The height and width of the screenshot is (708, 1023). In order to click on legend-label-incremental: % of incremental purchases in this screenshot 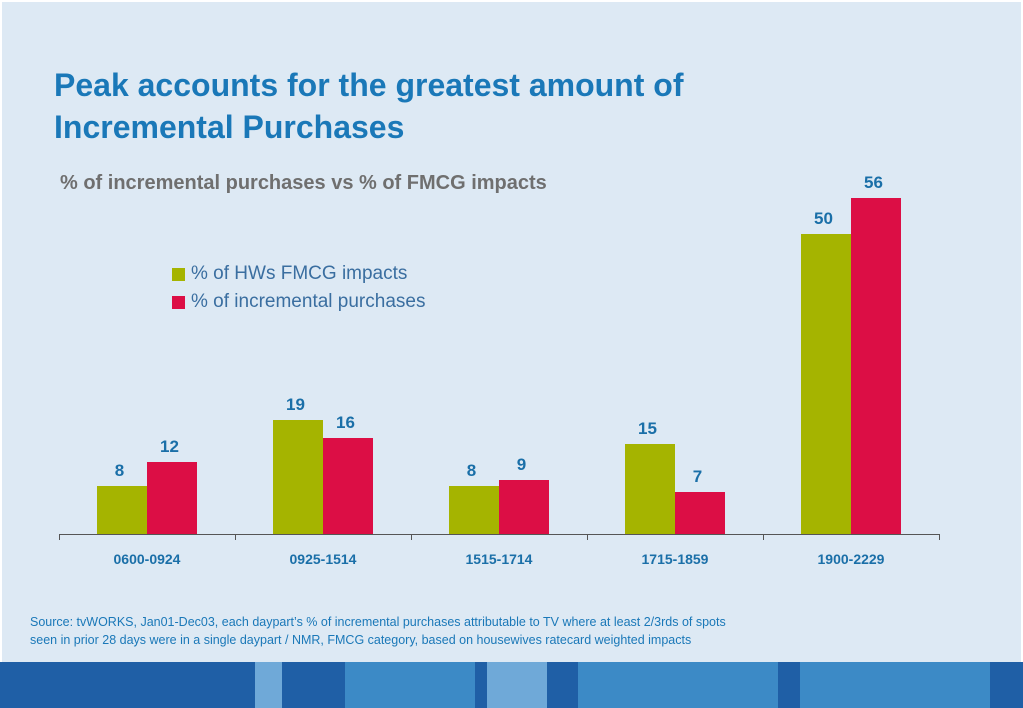, I will do `click(308, 301)`.